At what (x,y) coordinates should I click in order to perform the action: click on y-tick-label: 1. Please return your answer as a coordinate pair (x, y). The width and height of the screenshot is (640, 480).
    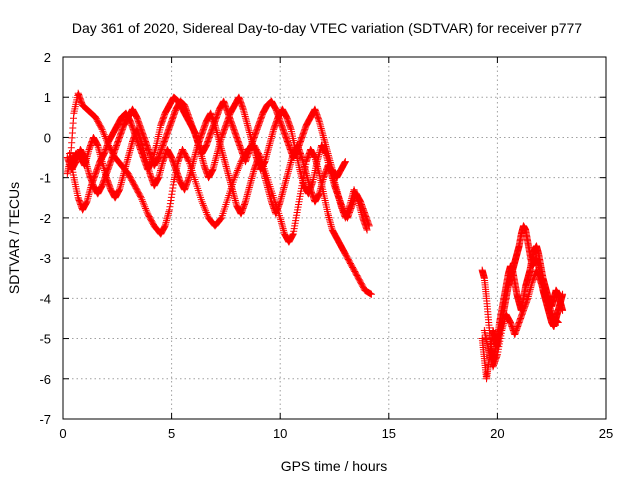
    Looking at the image, I should click on (47, 97).